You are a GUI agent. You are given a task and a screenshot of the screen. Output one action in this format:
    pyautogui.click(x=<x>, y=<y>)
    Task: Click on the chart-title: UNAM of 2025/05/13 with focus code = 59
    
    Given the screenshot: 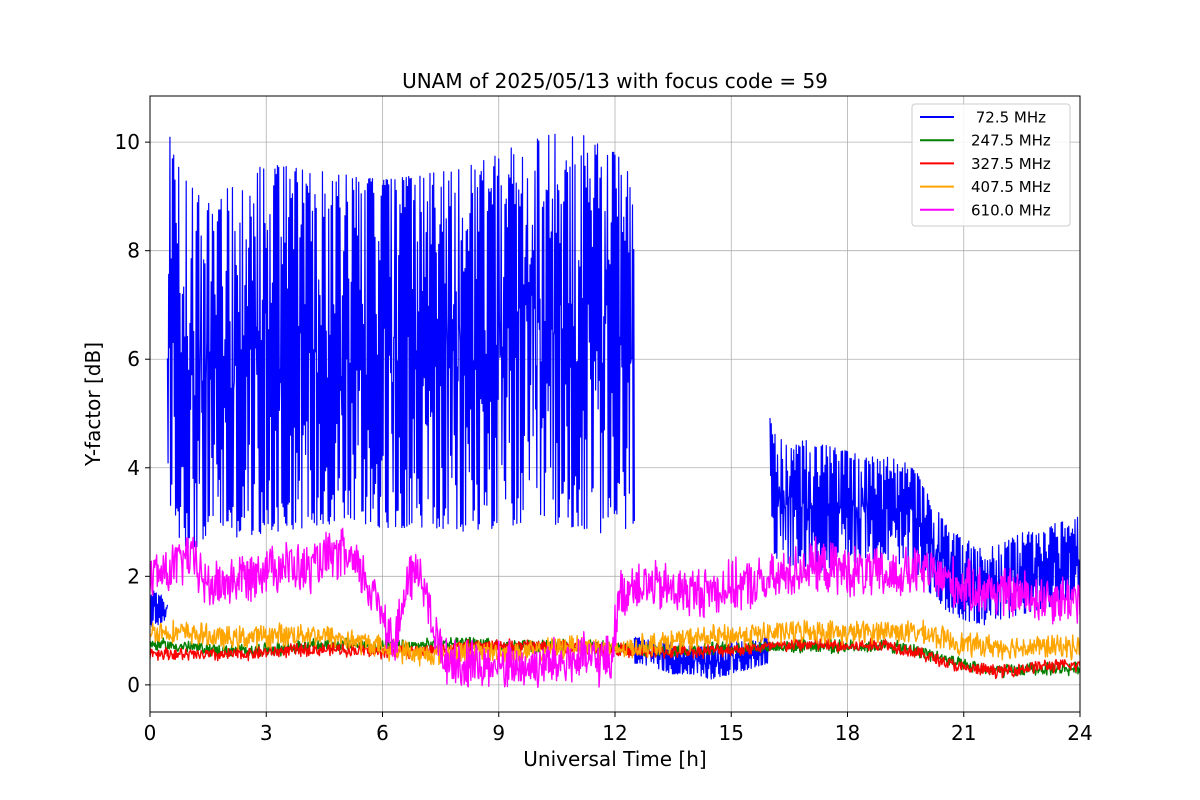 What is the action you would take?
    pyautogui.click(x=615, y=81)
    